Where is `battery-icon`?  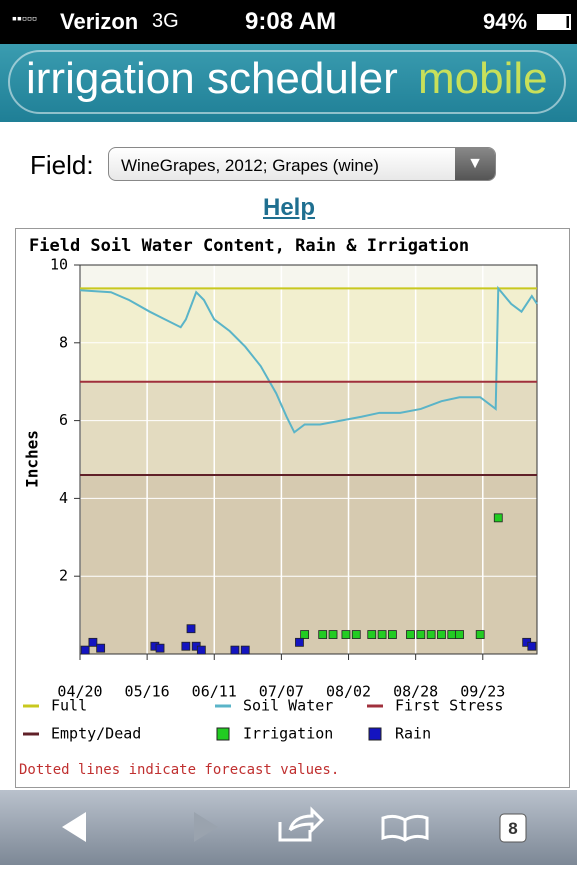 battery-icon is located at coordinates (554, 22).